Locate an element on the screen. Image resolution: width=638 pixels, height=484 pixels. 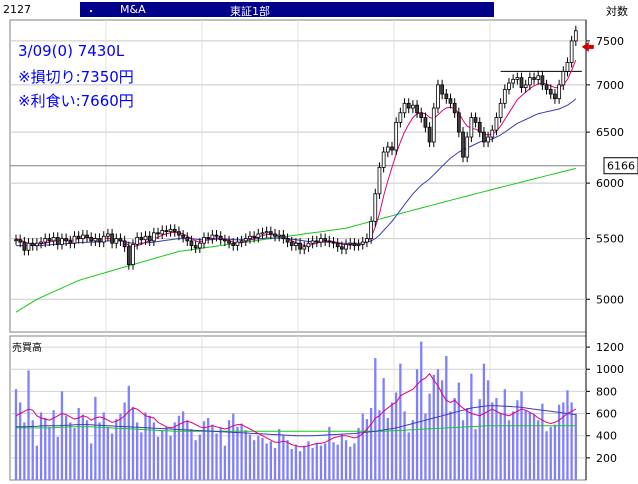
signal-arrow-icon is located at coordinates (585, 46).